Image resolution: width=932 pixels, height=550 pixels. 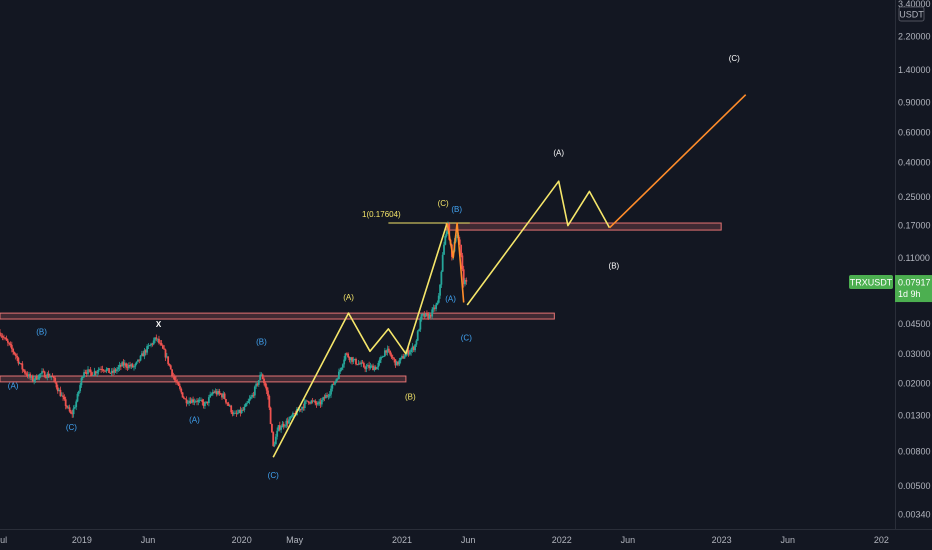 I want to click on price-tick-label: 0.04500, so click(x=914, y=324).